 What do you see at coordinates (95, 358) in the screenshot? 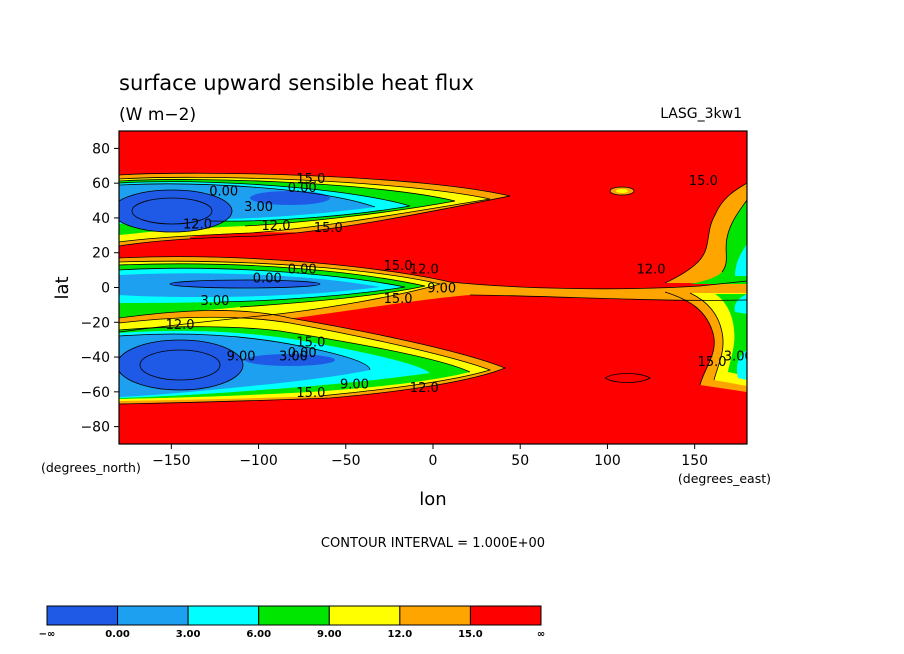
I see `y-tick-label: −40` at bounding box center [95, 358].